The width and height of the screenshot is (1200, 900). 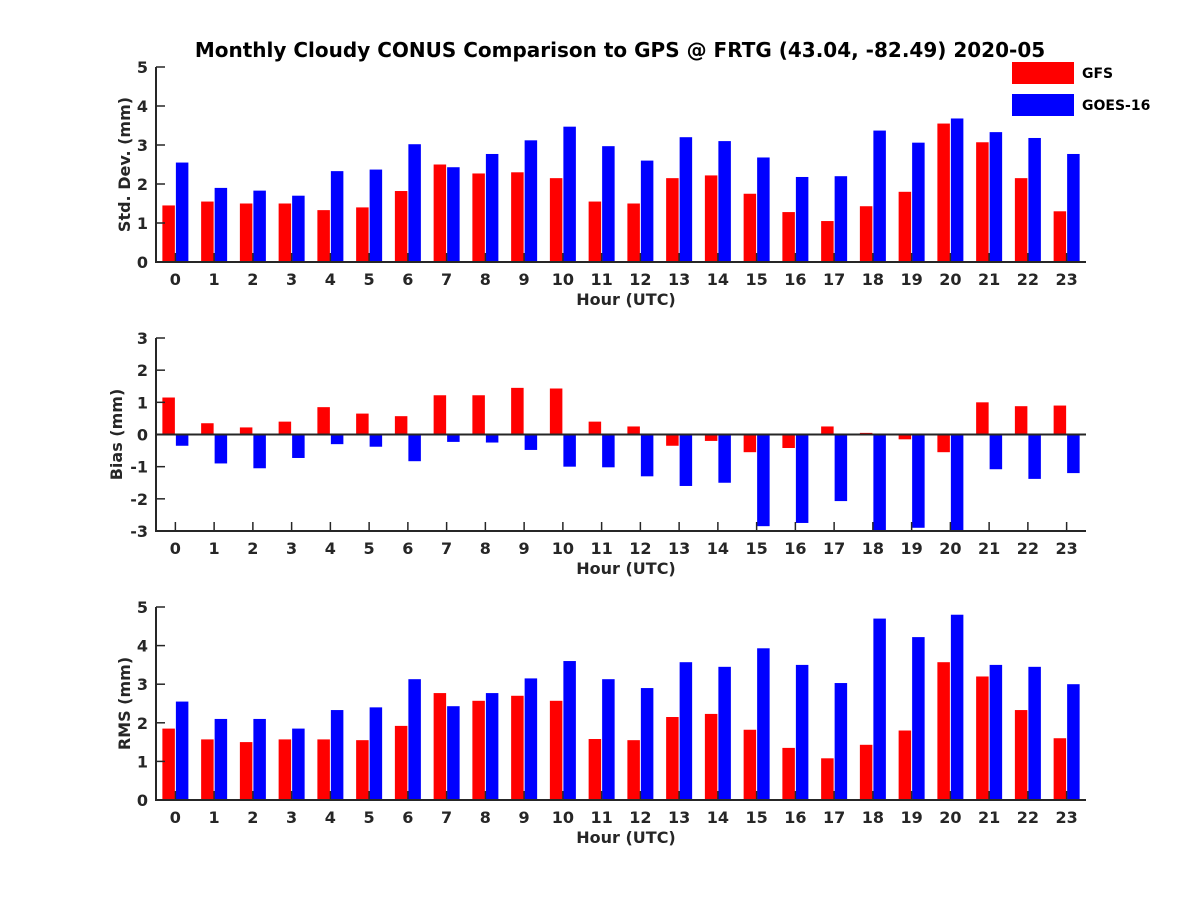 What do you see at coordinates (142, 607) in the screenshot?
I see `y-tick-label: 5` at bounding box center [142, 607].